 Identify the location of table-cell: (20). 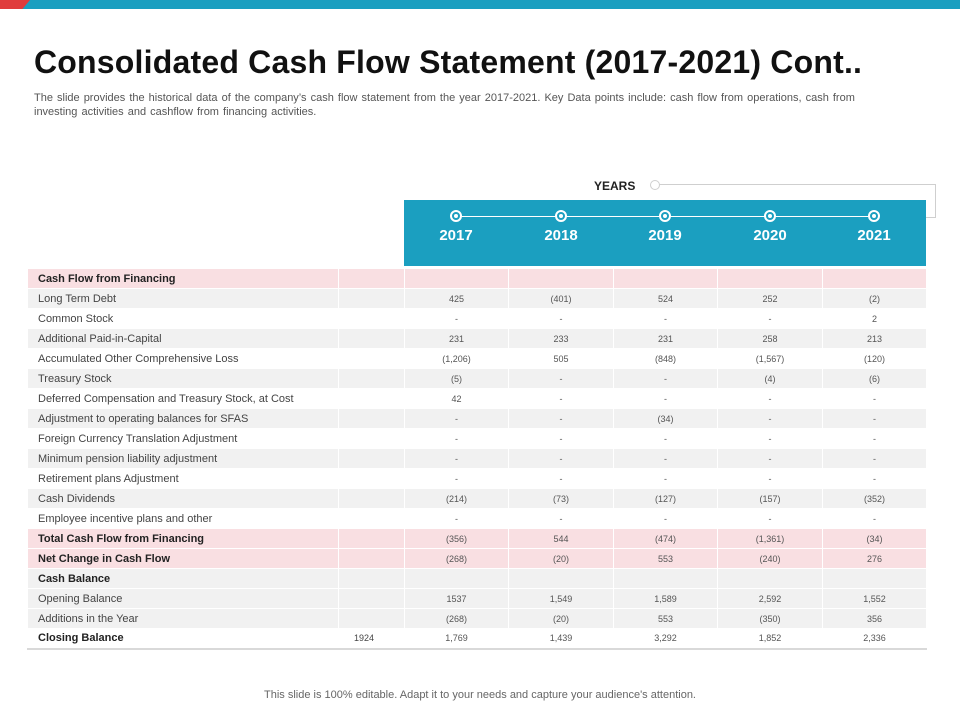
(561, 558).